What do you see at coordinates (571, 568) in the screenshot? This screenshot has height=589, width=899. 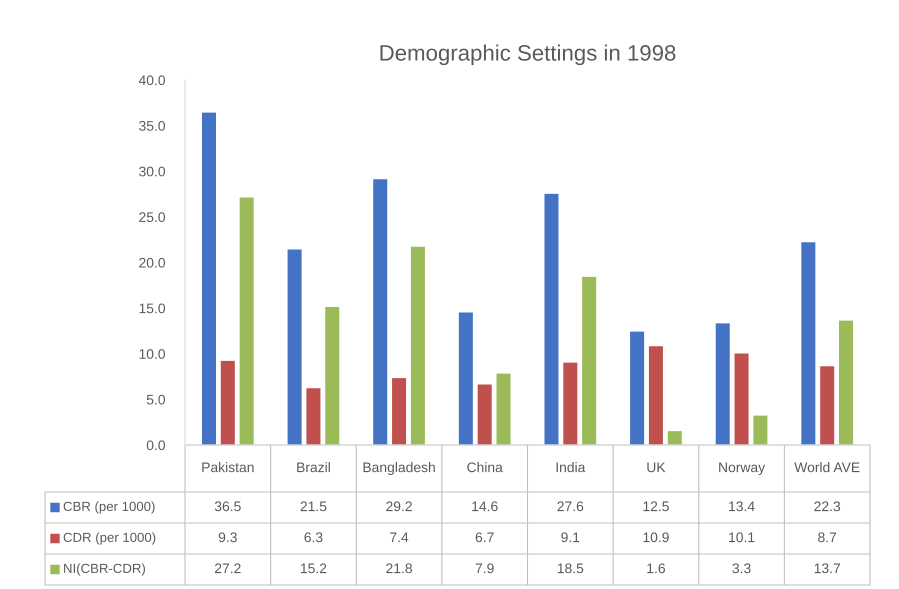 I see `data-label: 18.5` at bounding box center [571, 568].